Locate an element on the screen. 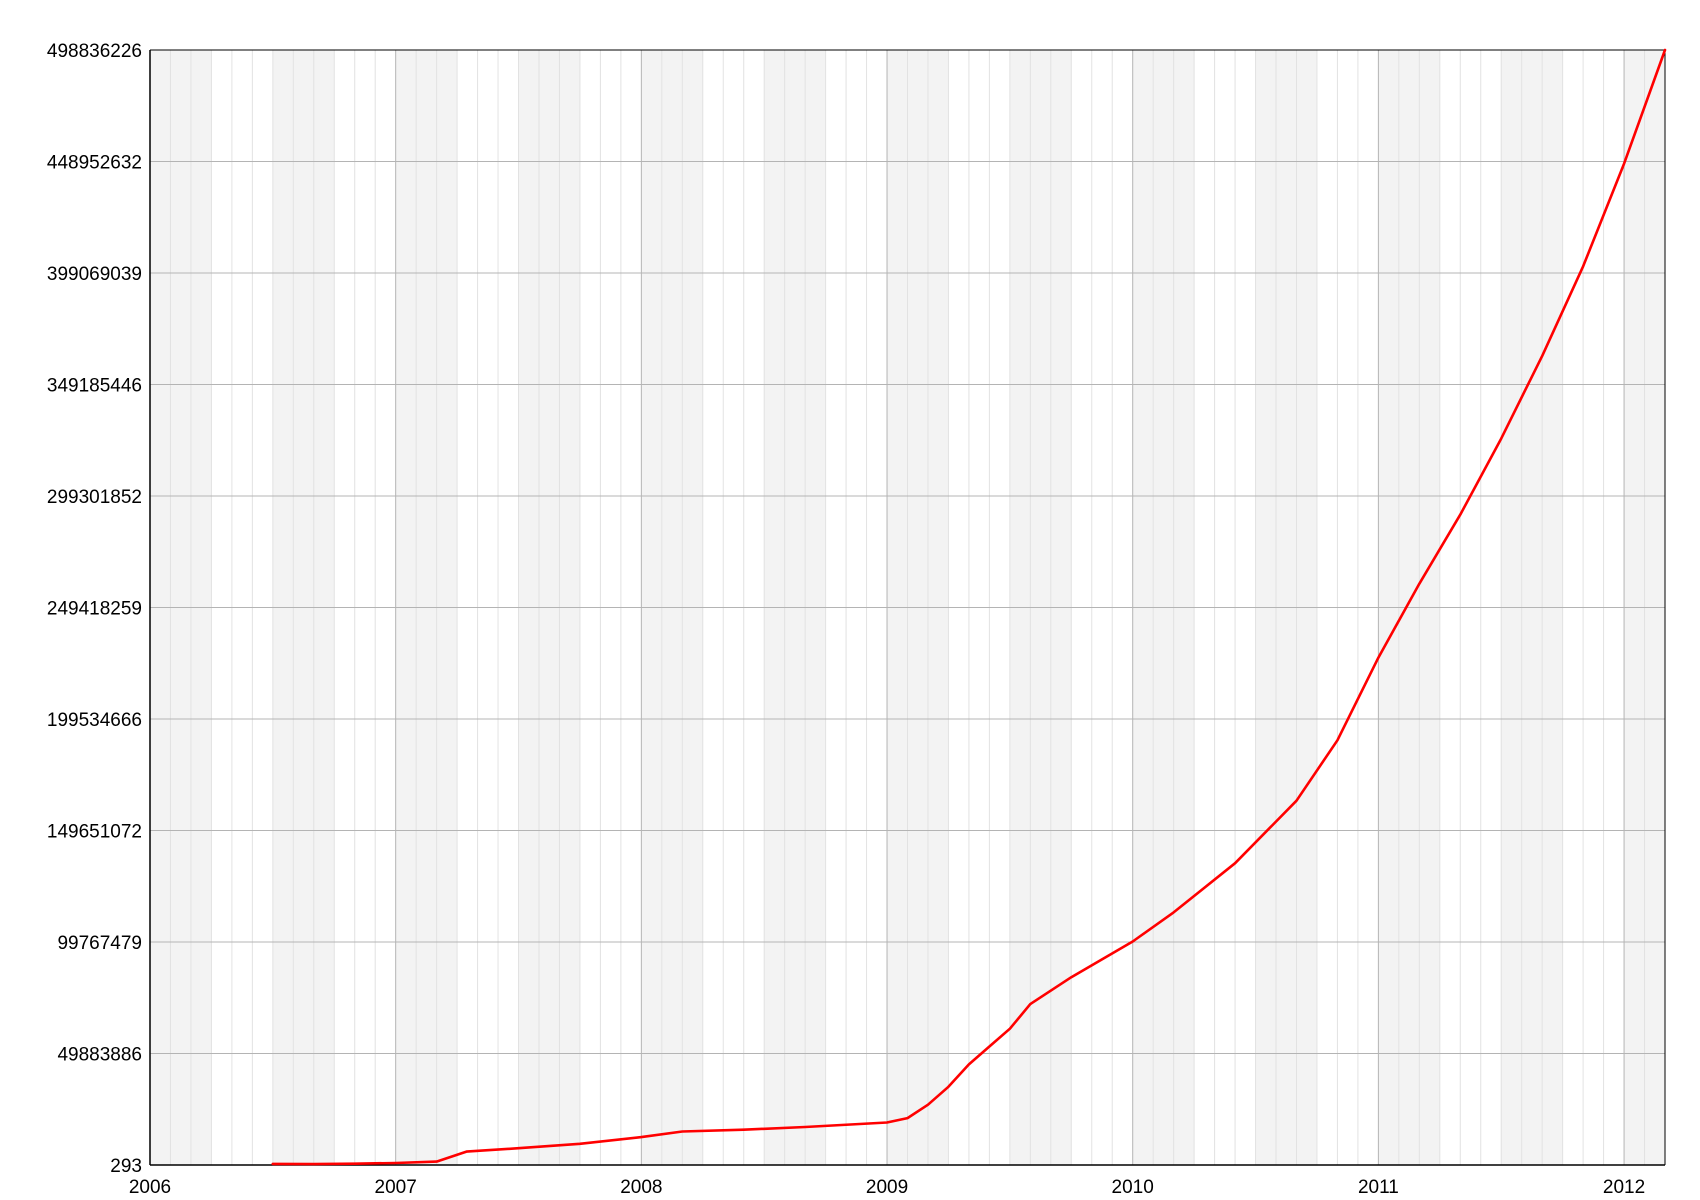 The height and width of the screenshot is (1200, 1700). y-tick-label: 99767479 is located at coordinates (99, 943).